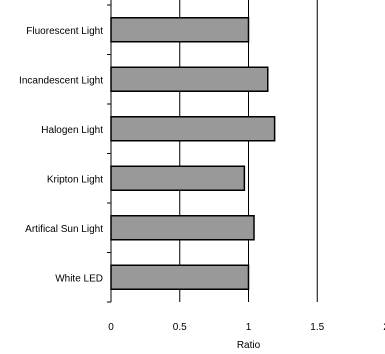  What do you see at coordinates (111, 327) in the screenshot?
I see `x-tick-label: 0` at bounding box center [111, 327].